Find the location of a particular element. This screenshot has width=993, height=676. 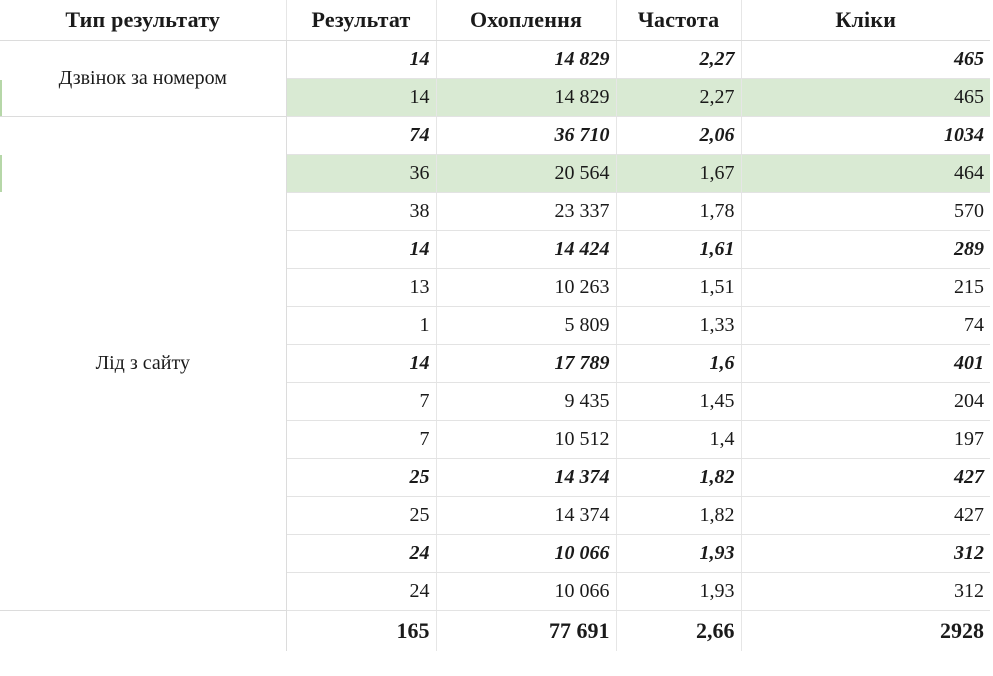

reach-cell: 17 789 is located at coordinates (526, 363).